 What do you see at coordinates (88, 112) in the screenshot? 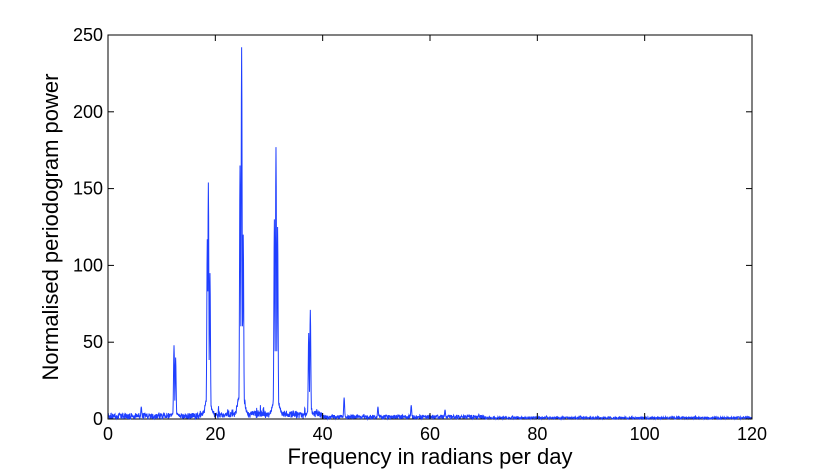
I see `y-tick-label: 200` at bounding box center [88, 112].